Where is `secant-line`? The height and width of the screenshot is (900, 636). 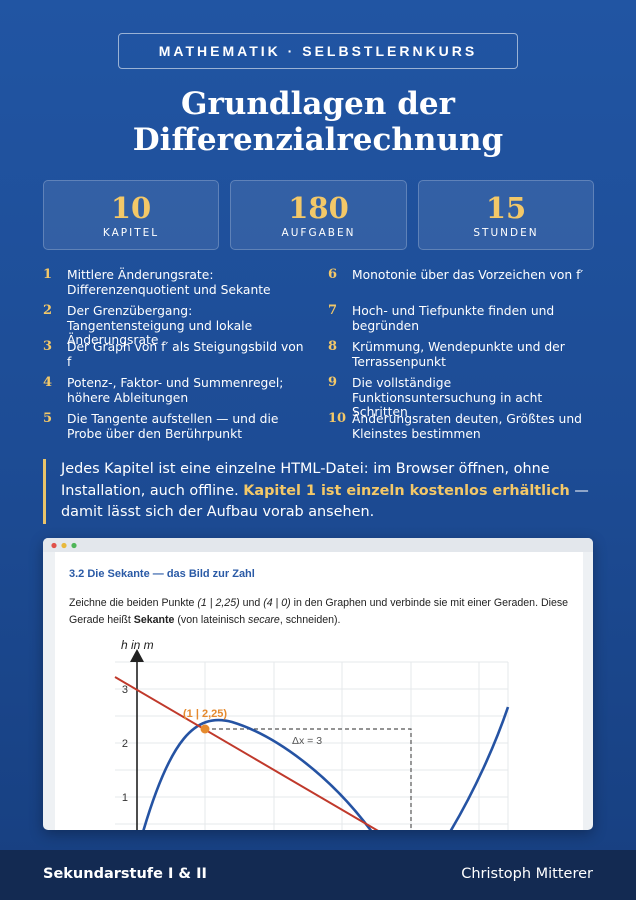
secant-line is located at coordinates (246, 753).